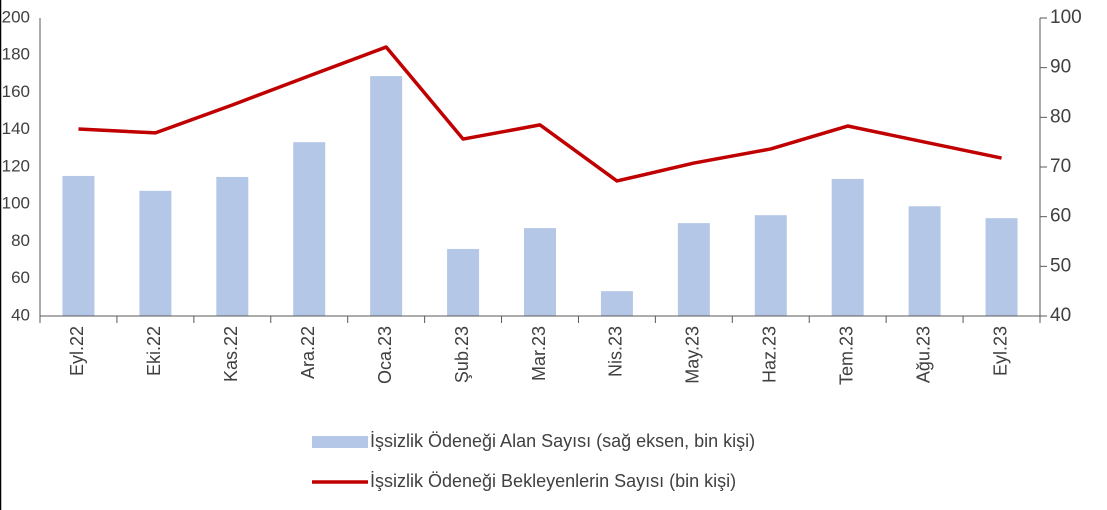  Describe the element at coordinates (16, 54) in the screenshot. I see `y-tick-label: 180` at that location.